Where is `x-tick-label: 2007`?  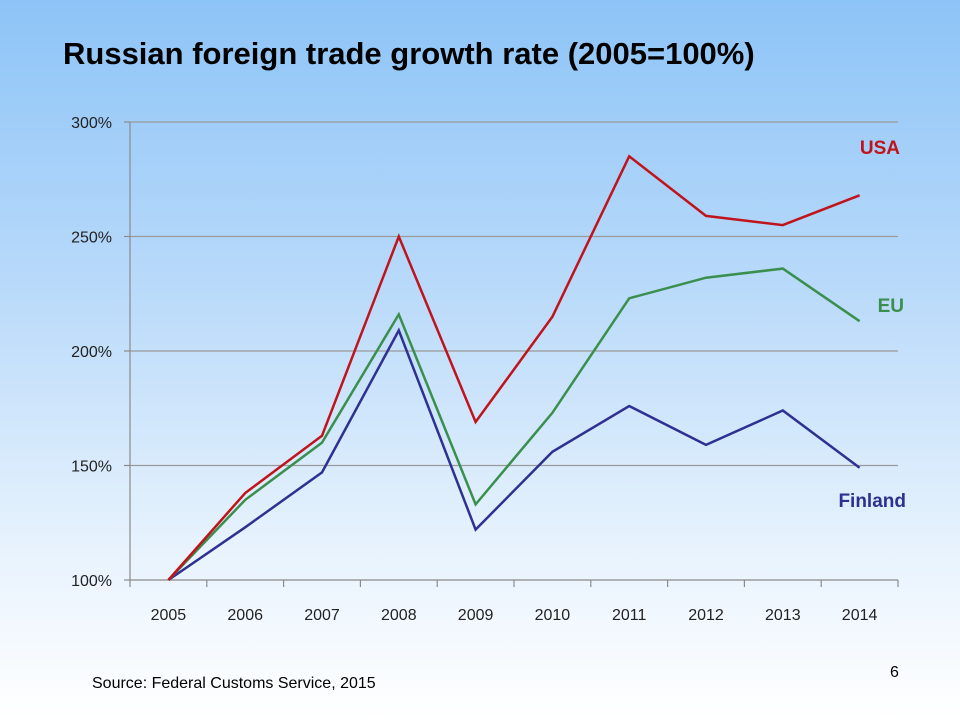
x-tick-label: 2007 is located at coordinates (322, 615).